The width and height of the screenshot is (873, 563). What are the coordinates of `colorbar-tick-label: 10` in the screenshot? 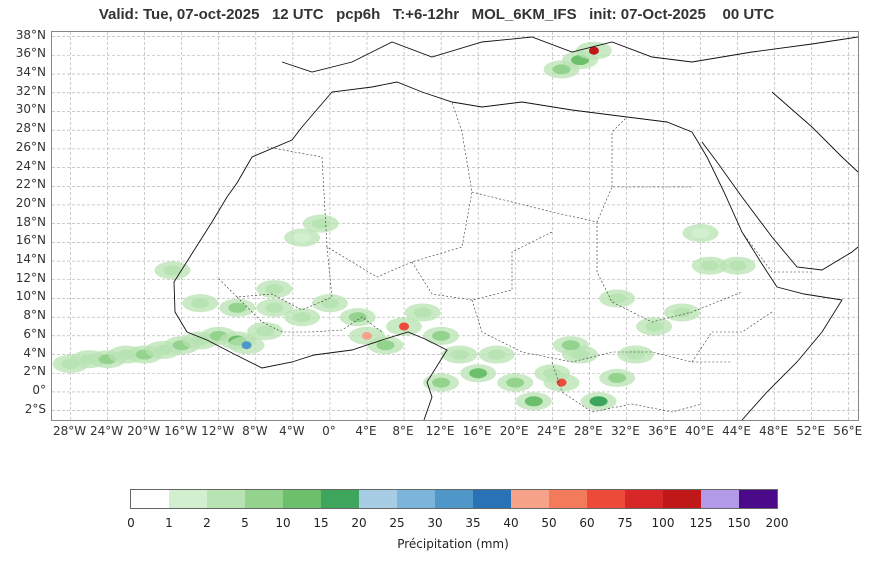 It's located at (283, 523).